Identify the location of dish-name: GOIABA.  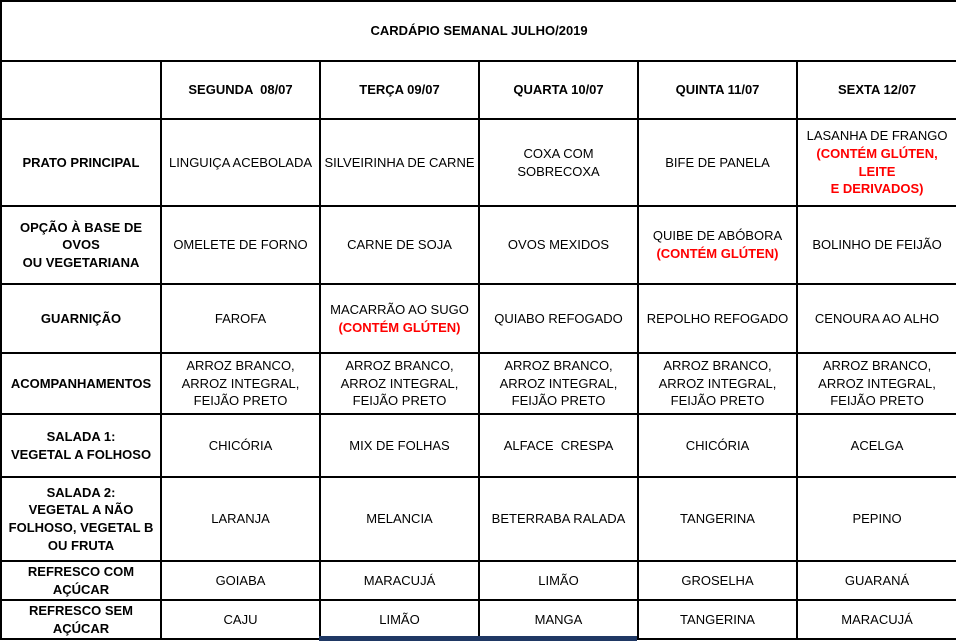
(240, 580).